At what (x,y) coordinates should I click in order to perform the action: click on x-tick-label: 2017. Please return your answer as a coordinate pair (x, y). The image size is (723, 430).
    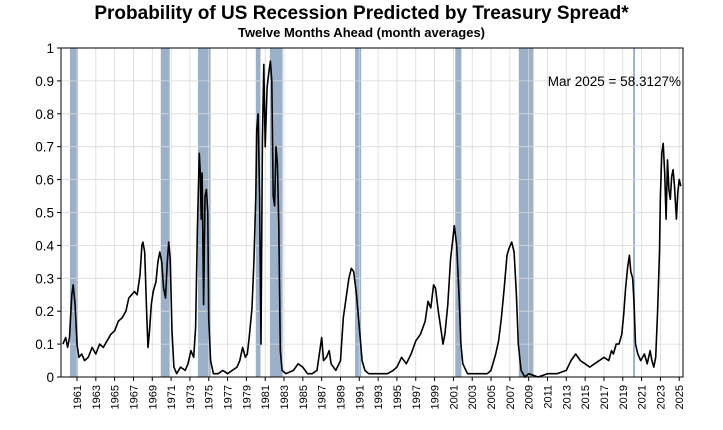
    Looking at the image, I should click on (605, 397).